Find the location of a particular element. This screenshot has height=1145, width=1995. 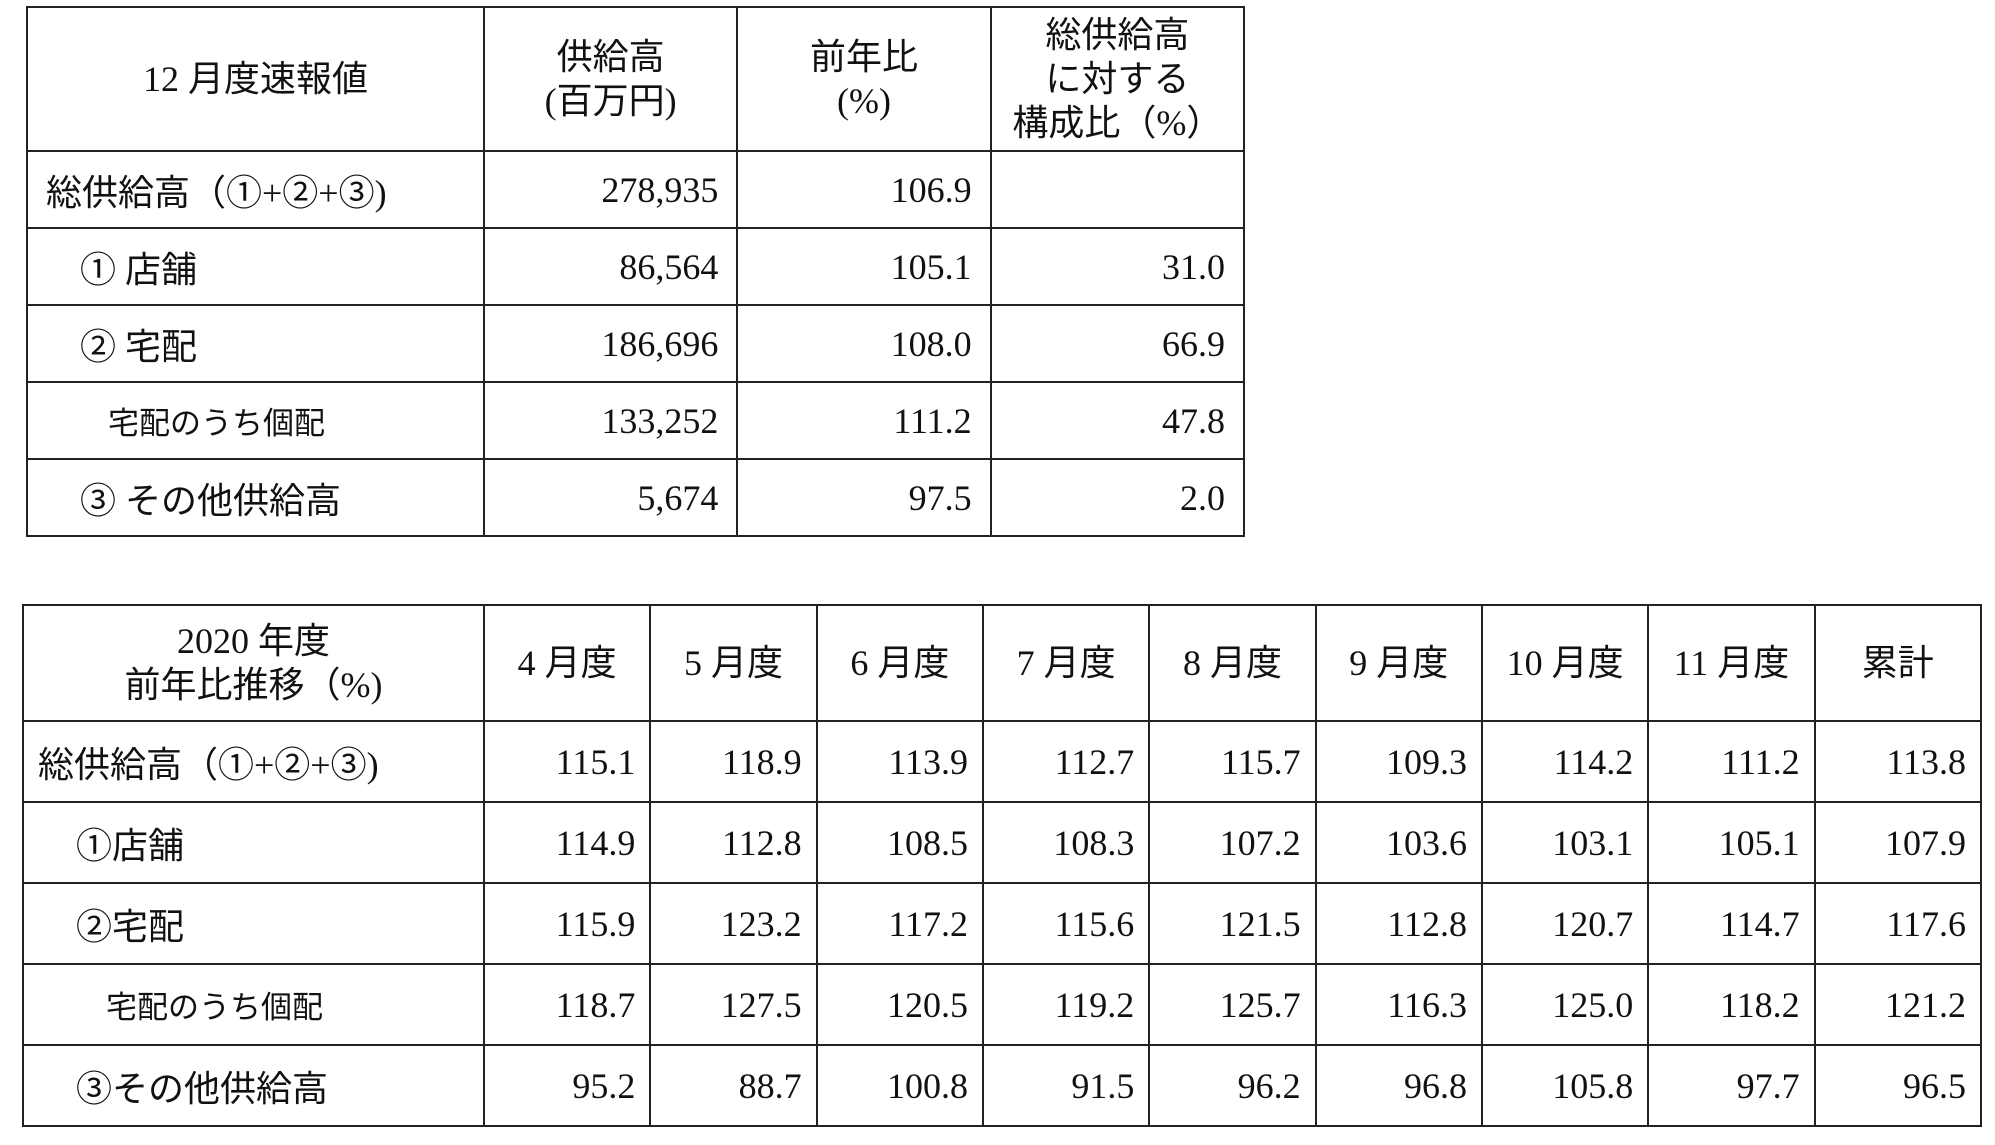

cell: 107.2 is located at coordinates (1232, 842).